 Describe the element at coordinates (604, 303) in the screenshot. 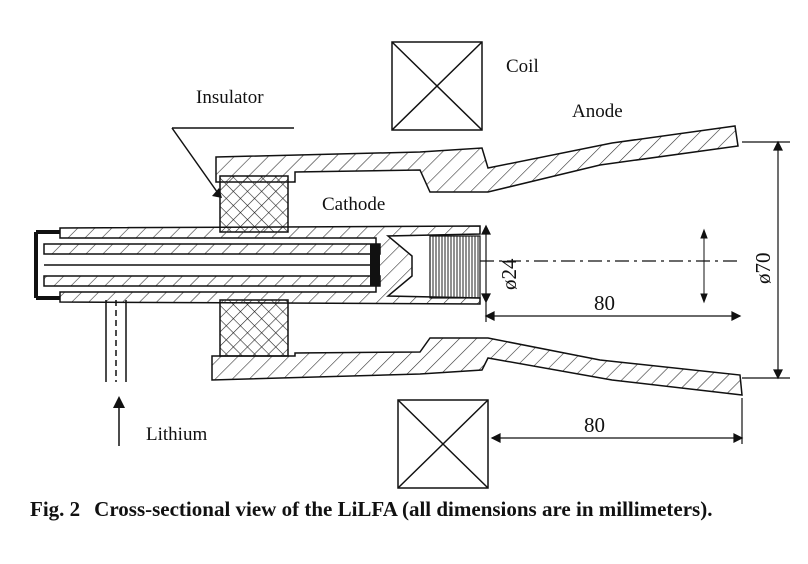

I see `cathode-to-exit-label: 80` at that location.